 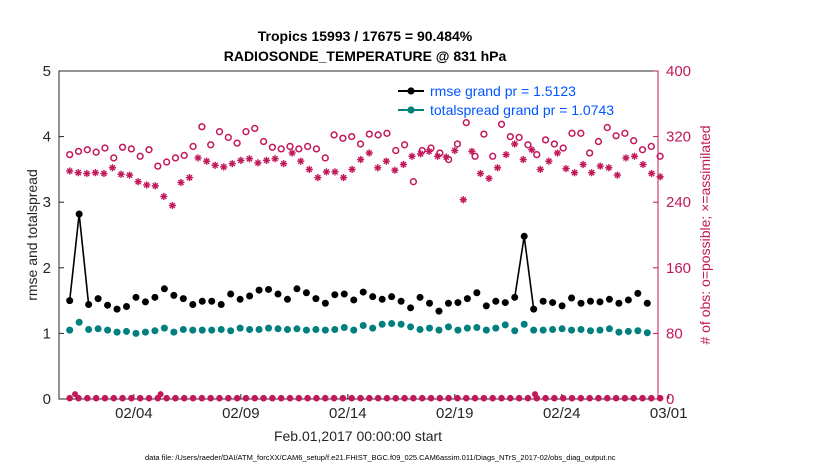 What do you see at coordinates (348, 413) in the screenshot?
I see `x-tick-label: 02/14` at bounding box center [348, 413].